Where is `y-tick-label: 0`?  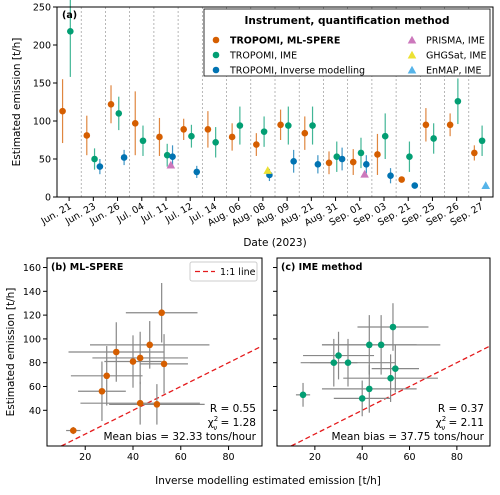
y-tick-label: 0 is located at coordinates (48, 198).